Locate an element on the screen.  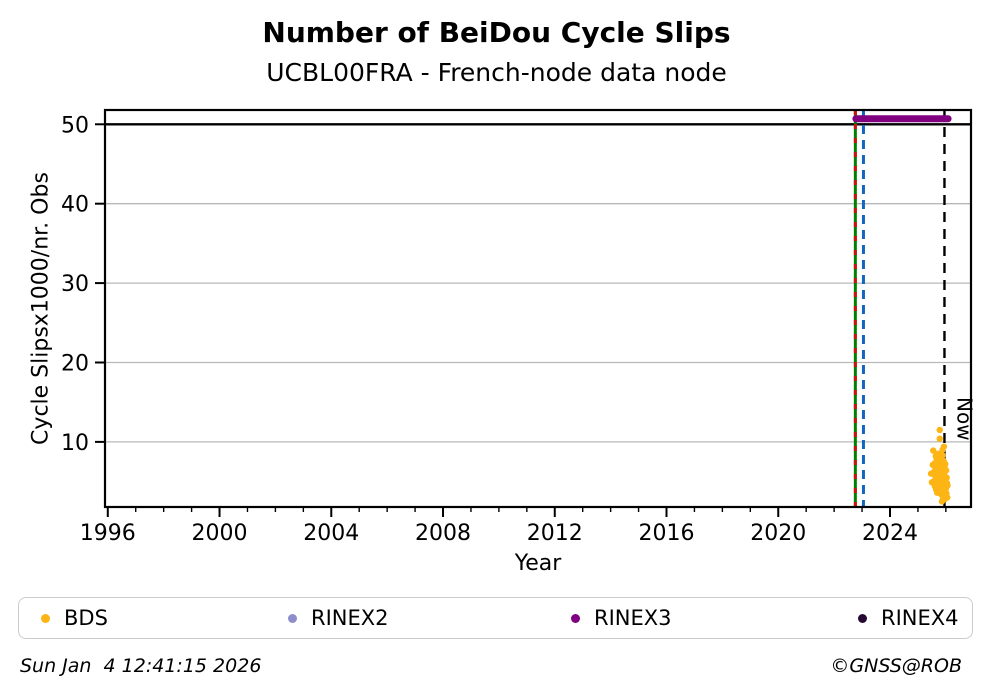
legend-marker-bds is located at coordinates (45, 618).